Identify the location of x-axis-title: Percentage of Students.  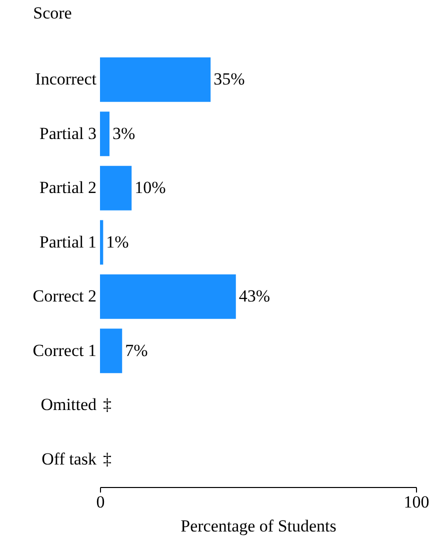
(258, 526).